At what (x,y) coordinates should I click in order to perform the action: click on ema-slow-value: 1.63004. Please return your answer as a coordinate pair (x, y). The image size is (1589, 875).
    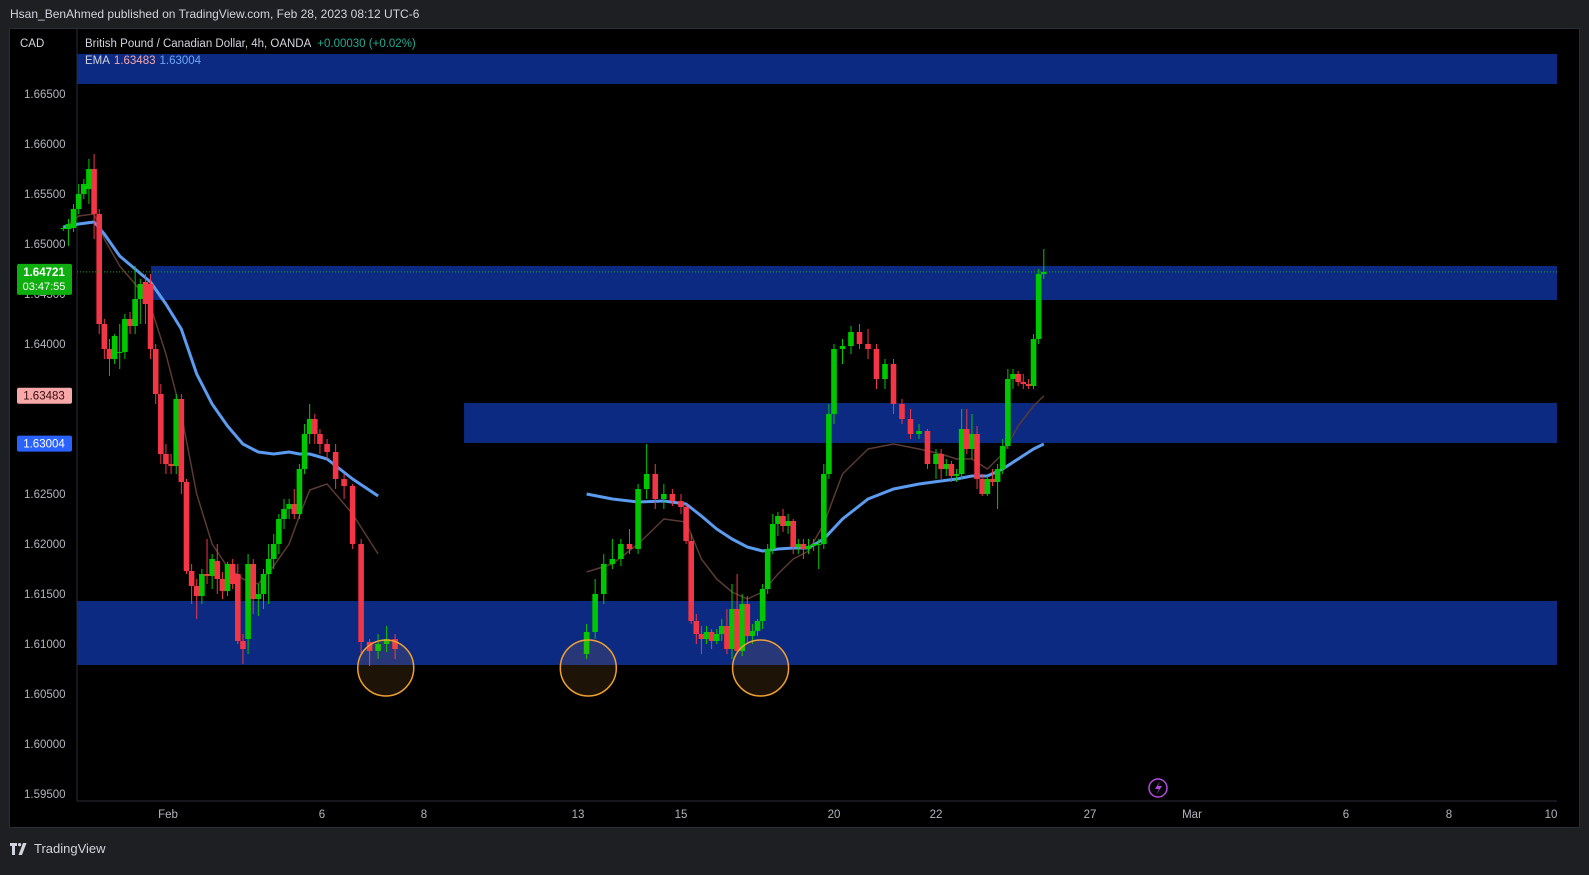
    Looking at the image, I should click on (180, 61).